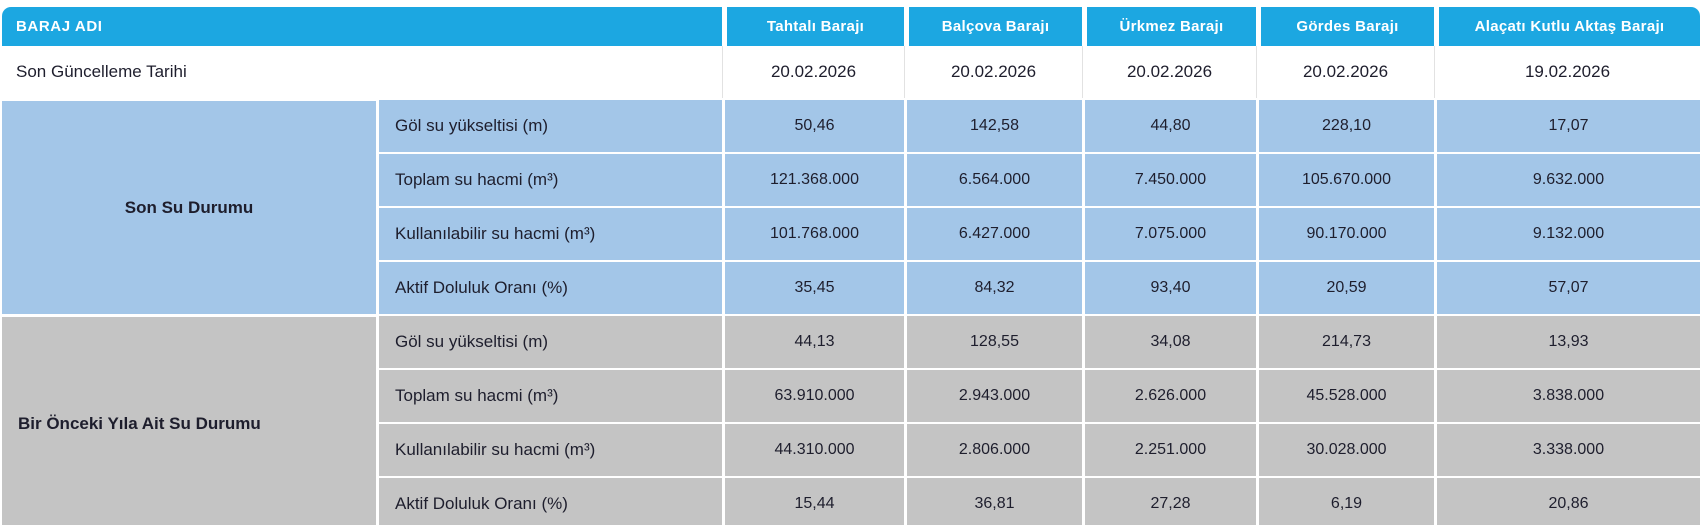 The height and width of the screenshot is (525, 1704). What do you see at coordinates (813, 395) in the screenshot?
I see `cell-value: 63.910.000` at bounding box center [813, 395].